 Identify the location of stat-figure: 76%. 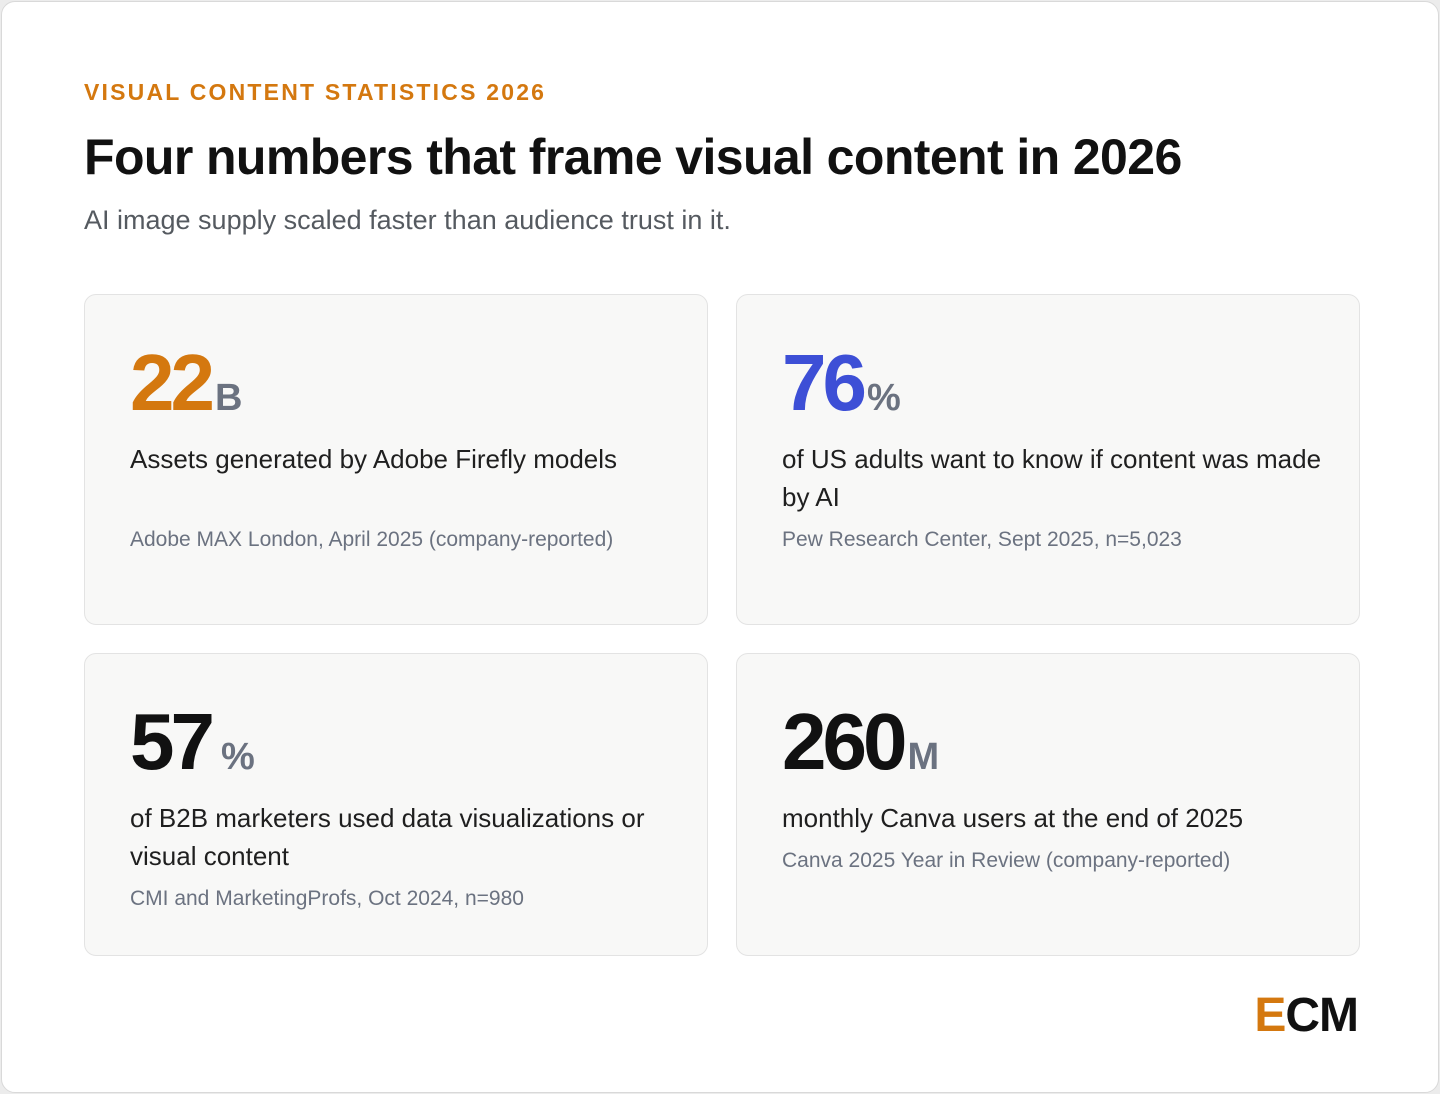
(841, 383).